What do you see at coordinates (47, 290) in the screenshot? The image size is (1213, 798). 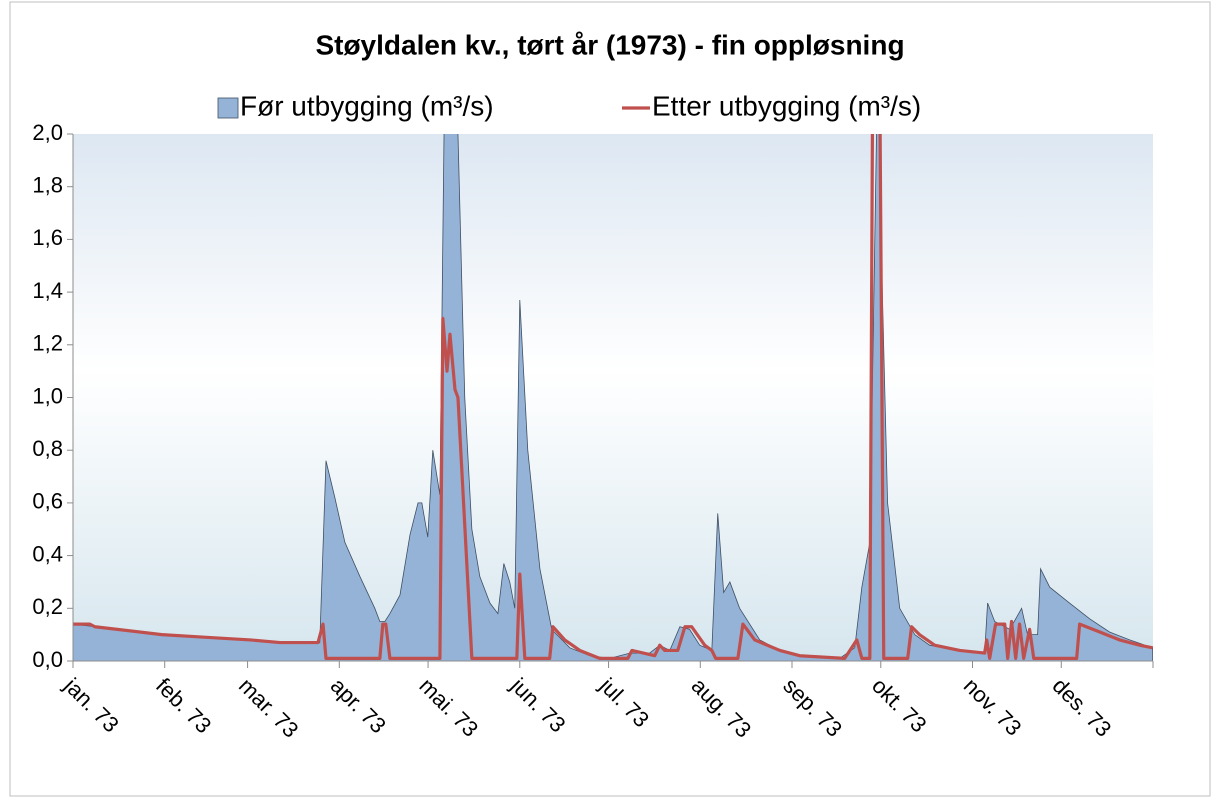 I see `y-tick-label: 1,4` at bounding box center [47, 290].